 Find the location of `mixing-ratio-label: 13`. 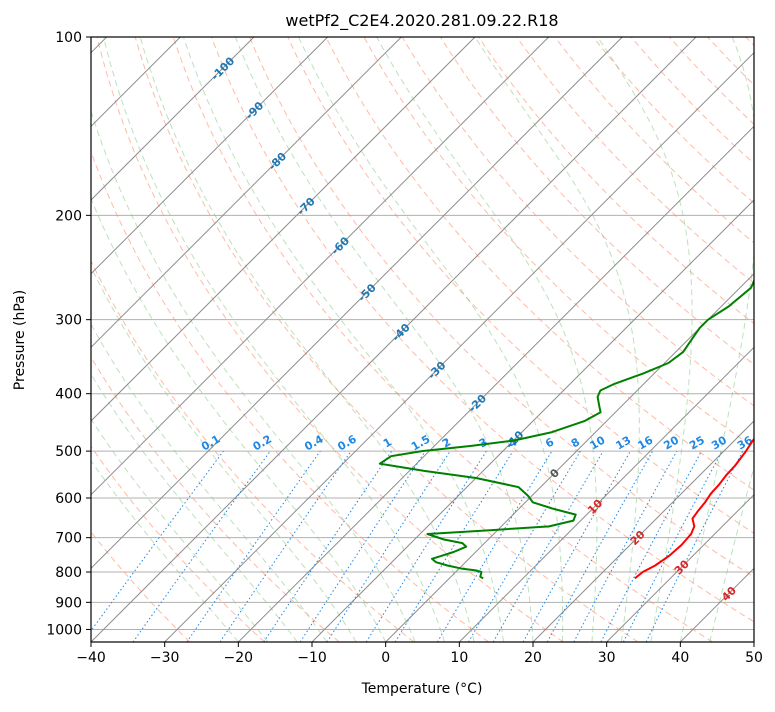

mixing-ratio-label: 13 is located at coordinates (623, 443).